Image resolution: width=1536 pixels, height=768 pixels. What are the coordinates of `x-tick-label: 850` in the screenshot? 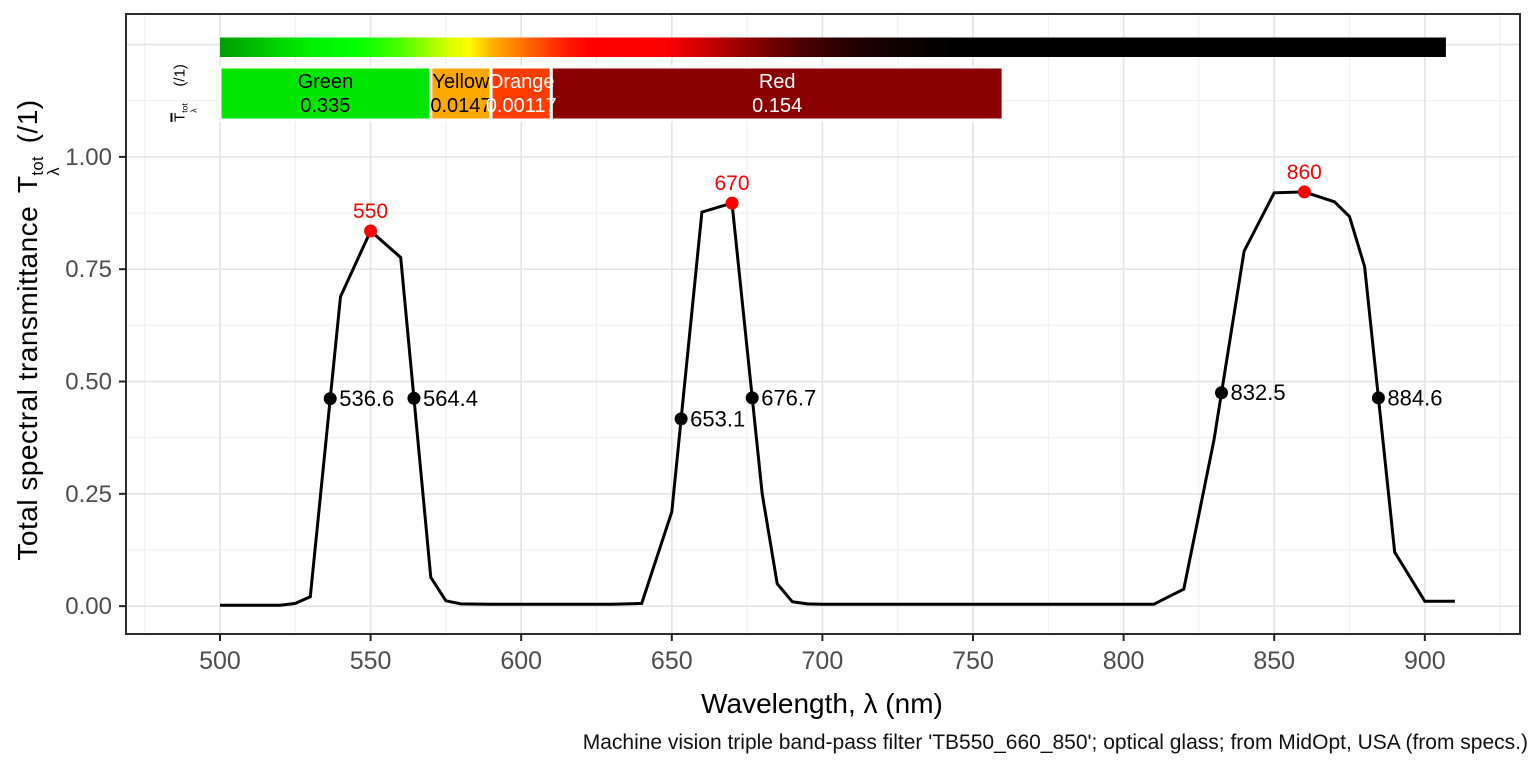 It's located at (1274, 661).